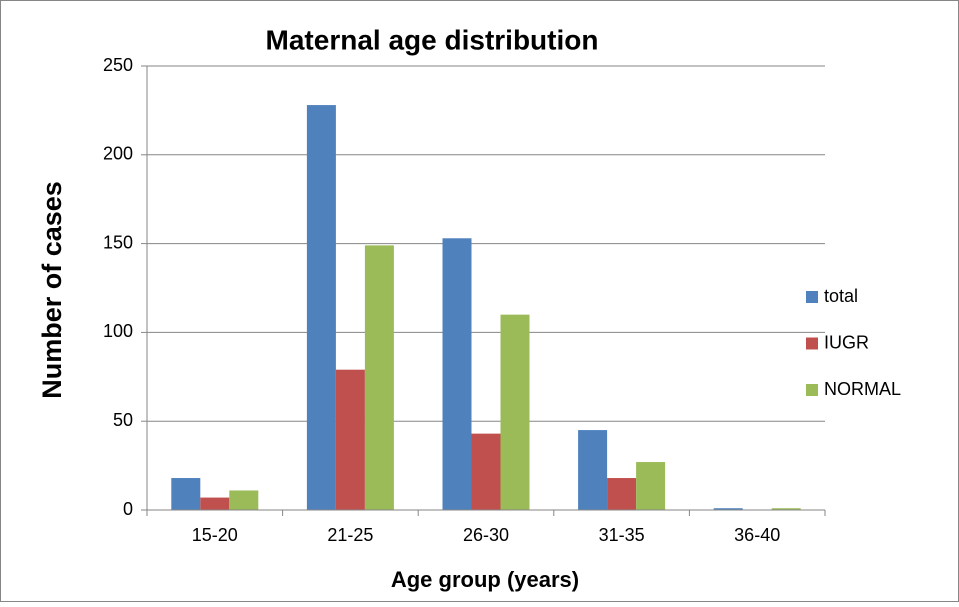 The height and width of the screenshot is (607, 959). I want to click on legend-label: NORMAL, so click(862, 389).